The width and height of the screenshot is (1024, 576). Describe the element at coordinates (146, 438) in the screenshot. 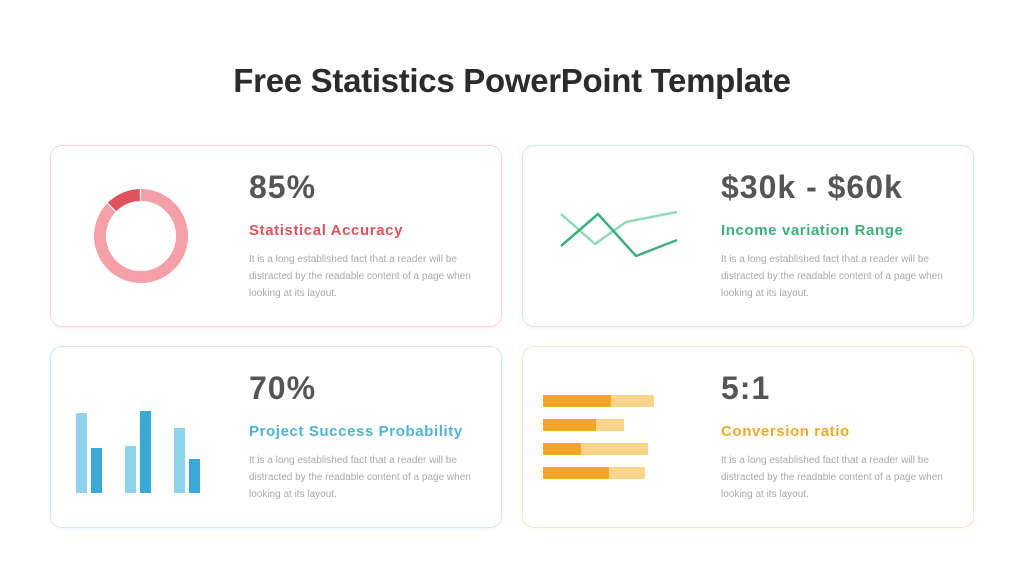

I see `bar-chart-icon` at that location.